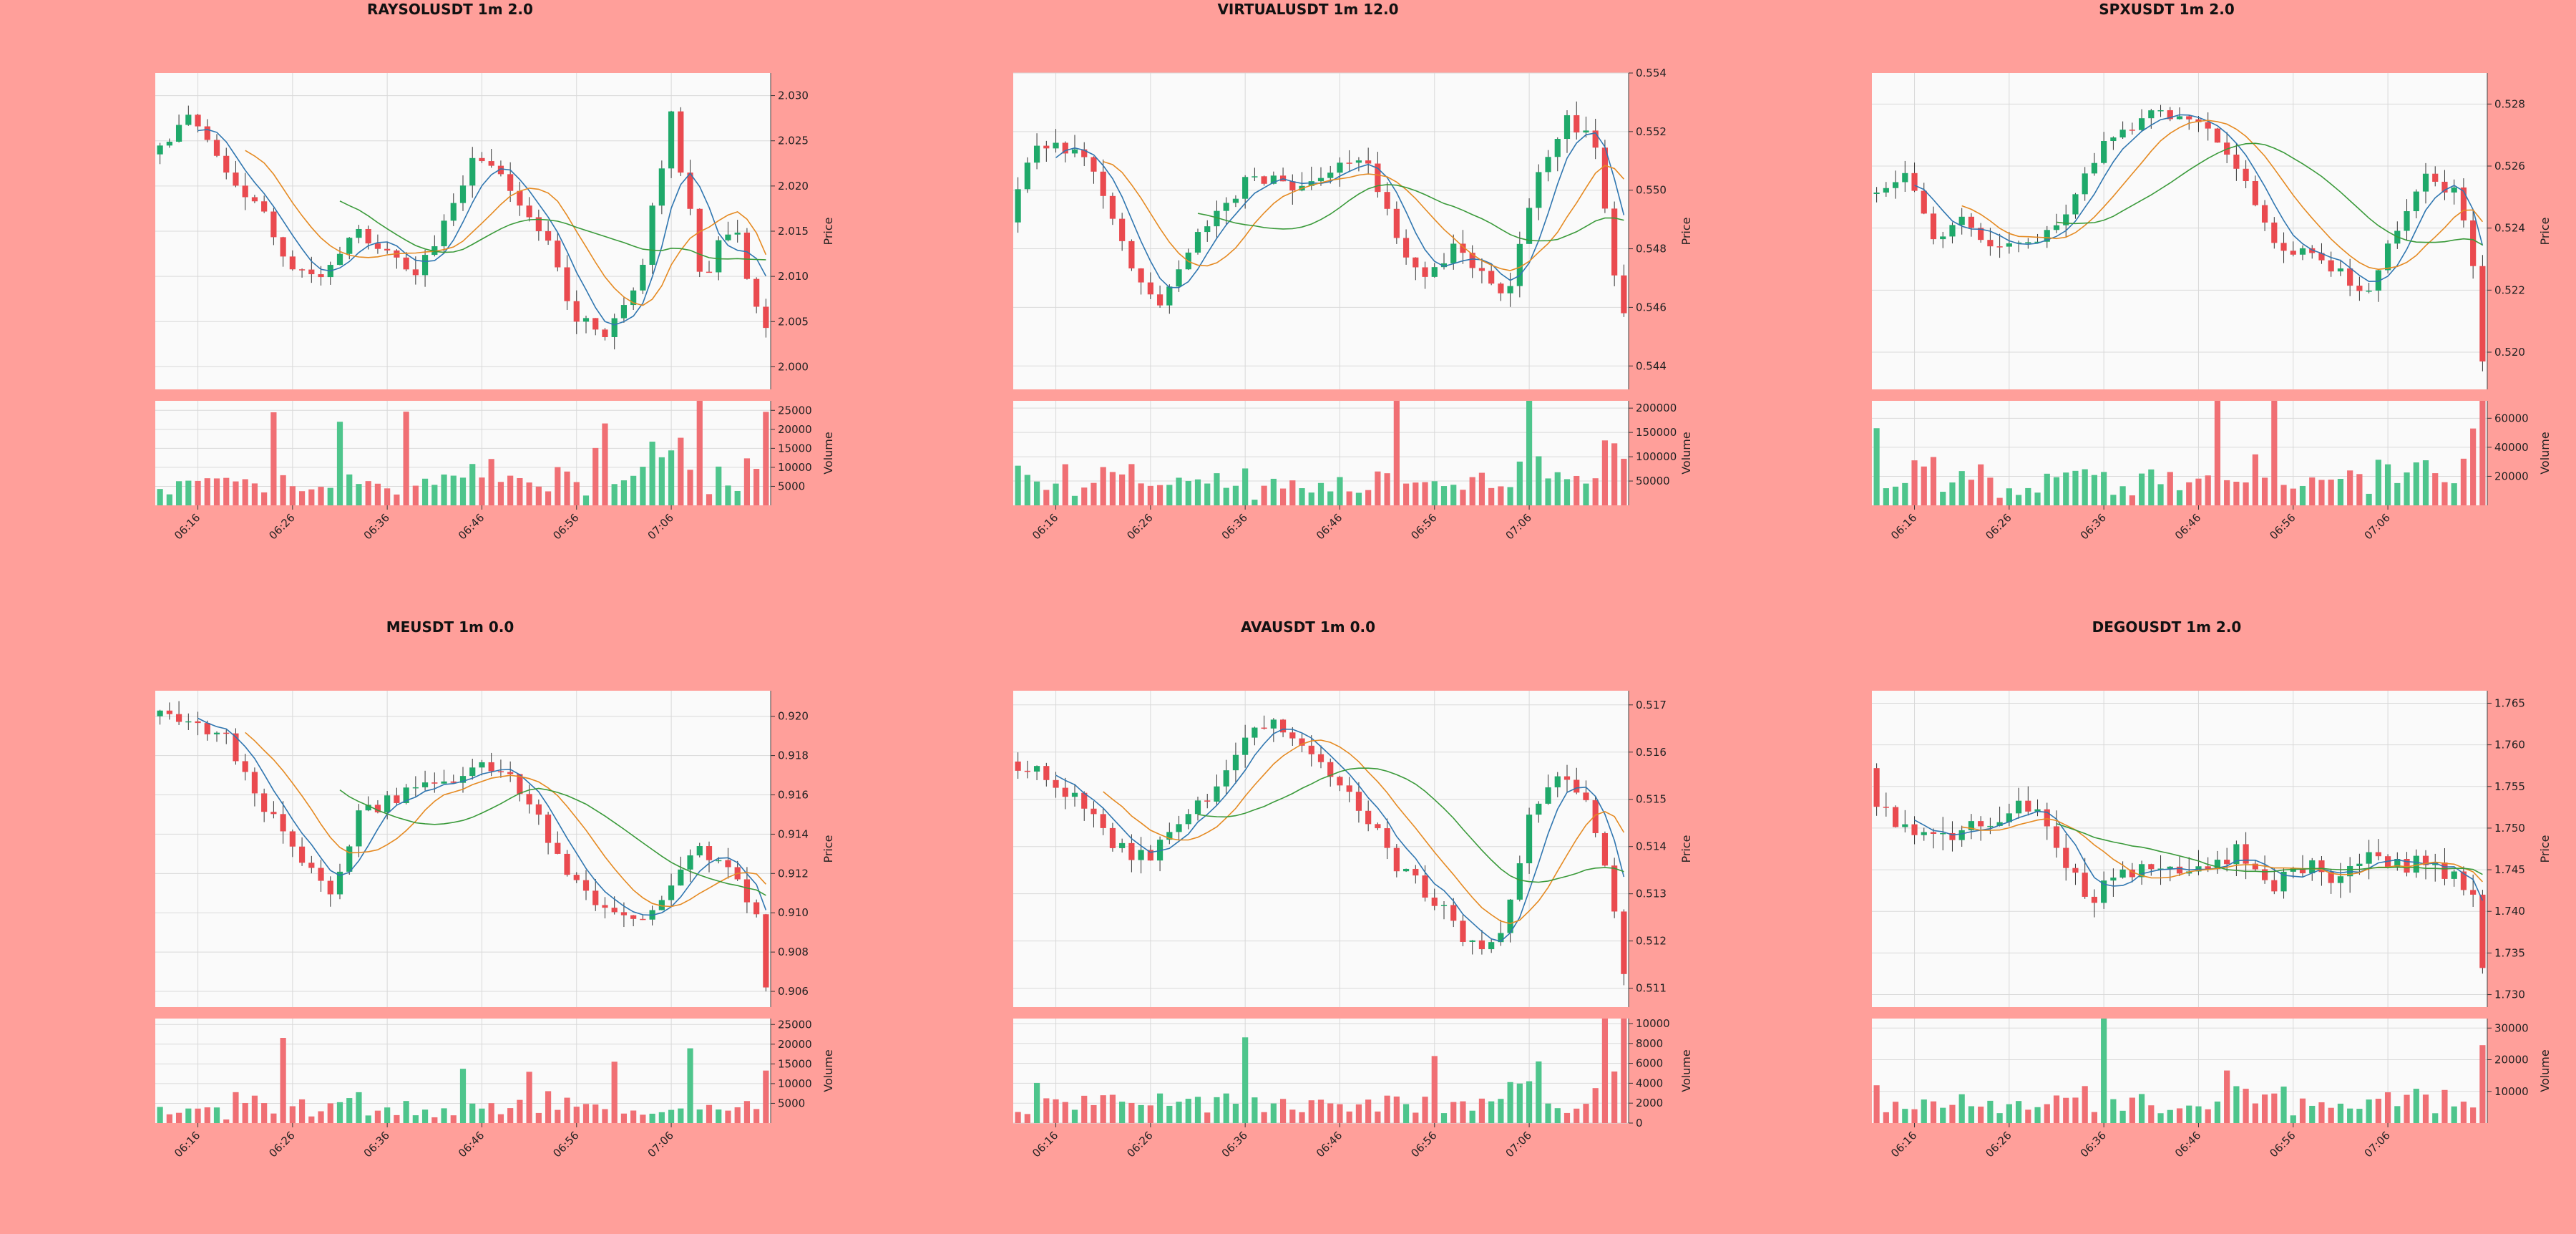 Image resolution: width=2576 pixels, height=1234 pixels. I want to click on time-tick-label: 06:26, so click(1139, 1144).